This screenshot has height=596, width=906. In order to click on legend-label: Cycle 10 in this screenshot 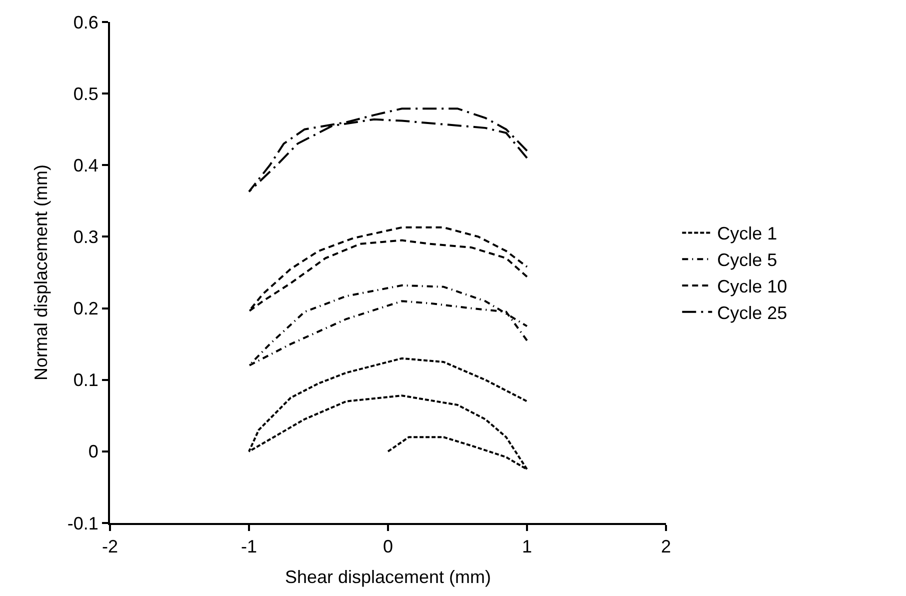, I will do `click(752, 286)`.